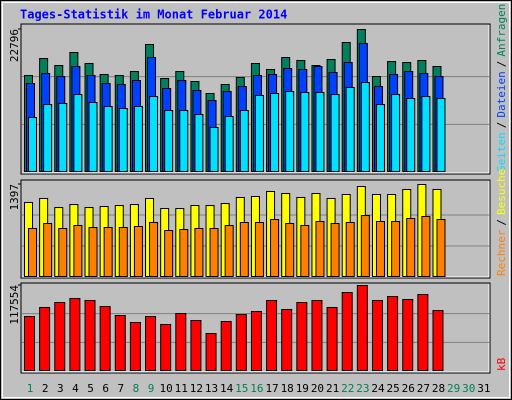 This screenshot has width=512, height=400. I want to click on x-tick-label: 4, so click(75, 388).